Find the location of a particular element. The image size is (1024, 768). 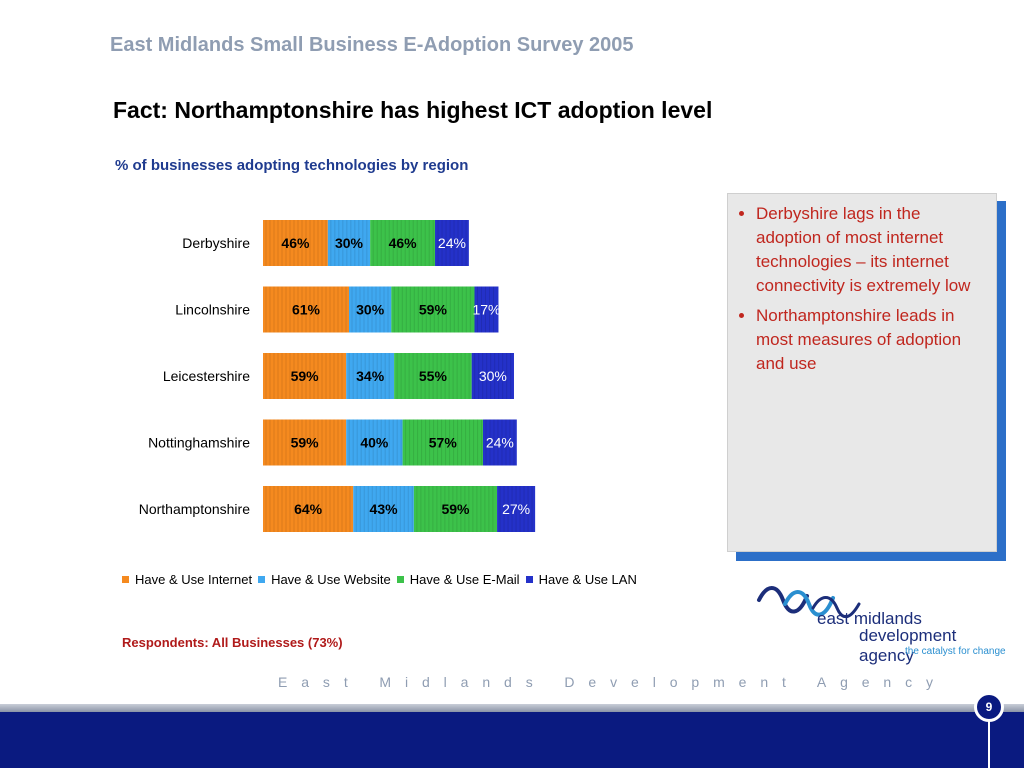

page-marker-line is located at coordinates (989, 726).